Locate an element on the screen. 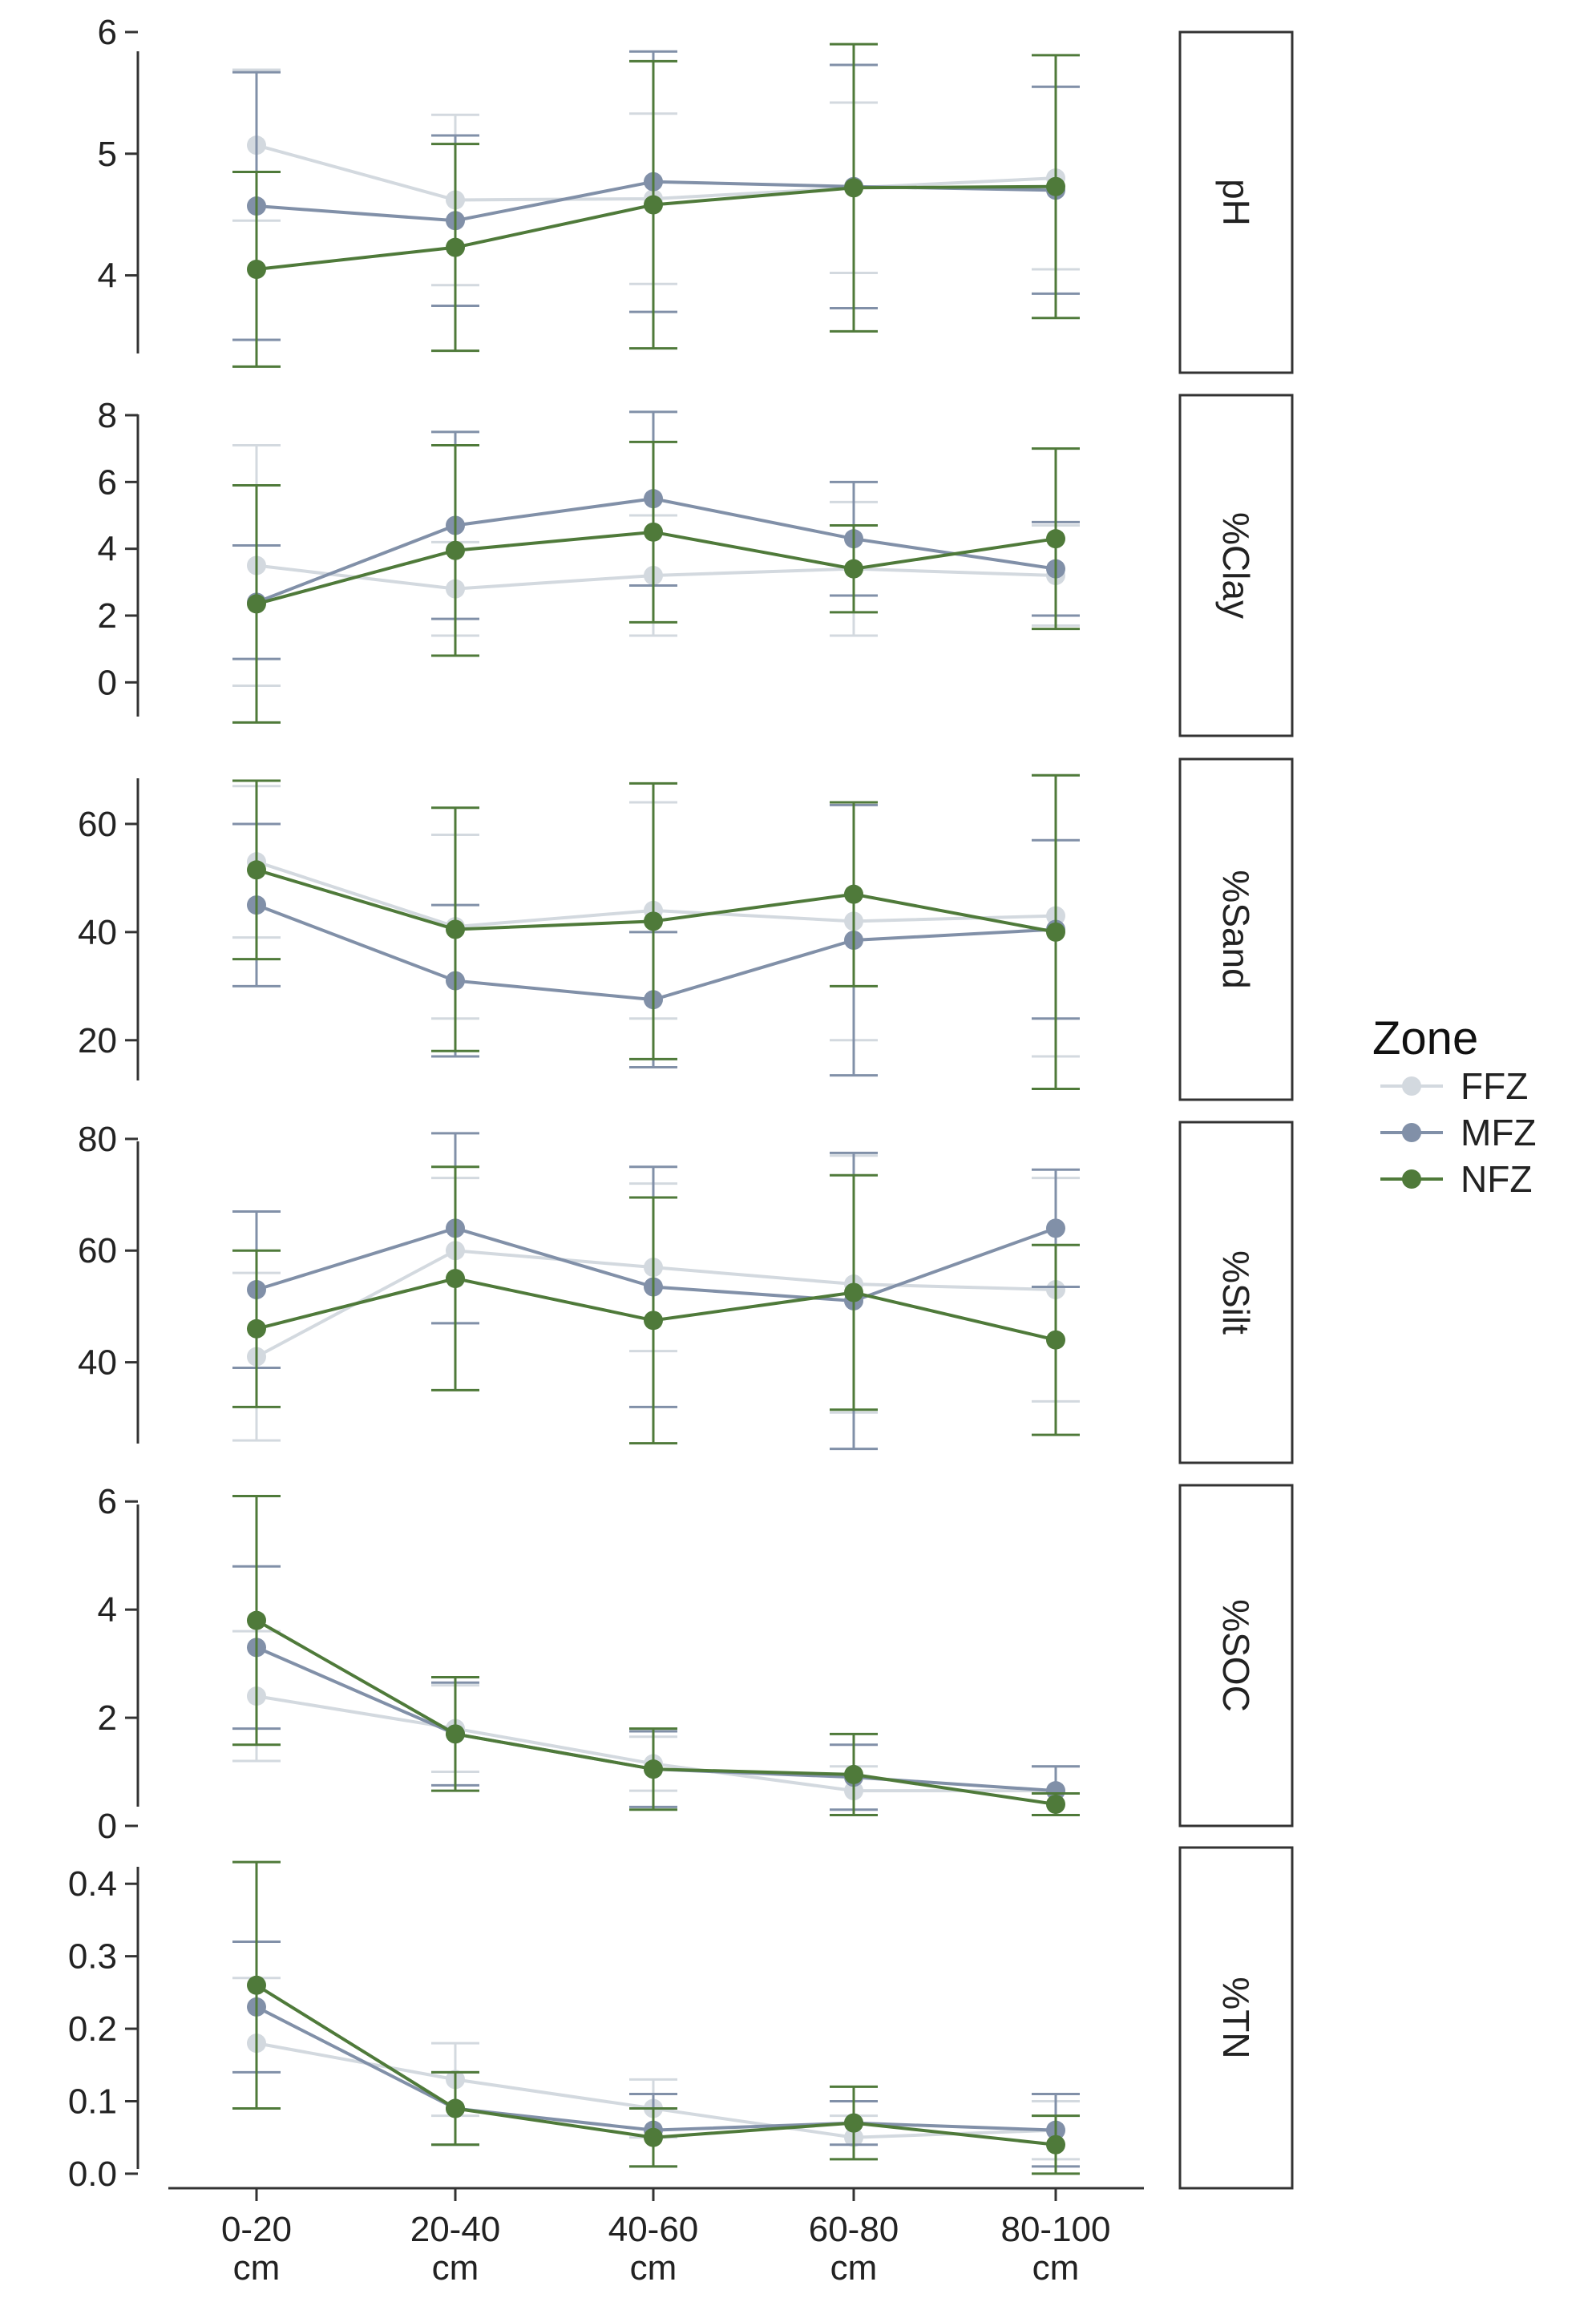  x-tick-label: 80-100 cm is located at coordinates (1055, 2249).